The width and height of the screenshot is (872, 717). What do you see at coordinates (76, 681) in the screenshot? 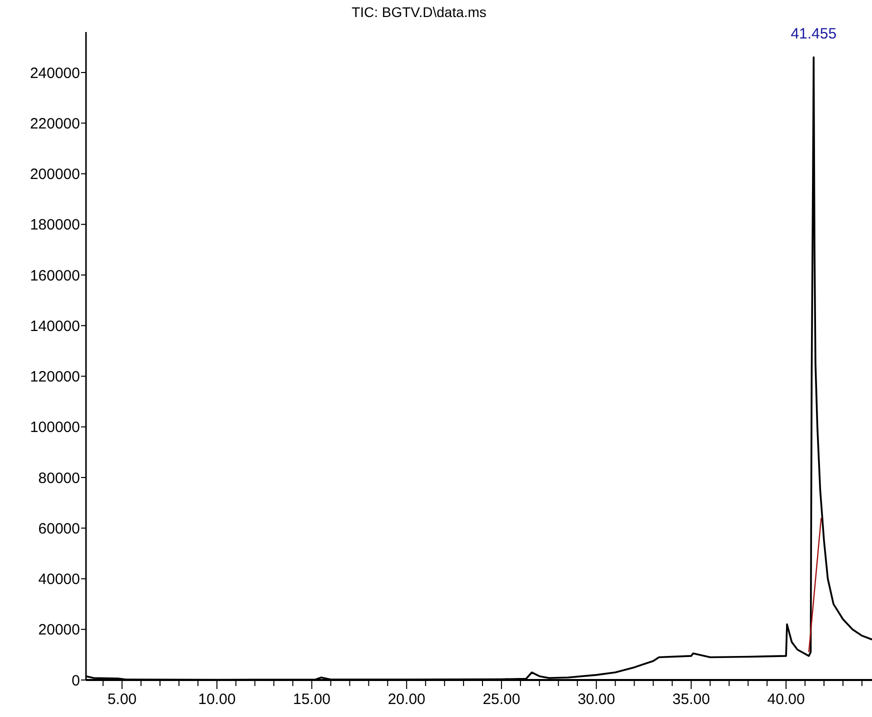
I see `y-tick-label: 0` at bounding box center [76, 681].